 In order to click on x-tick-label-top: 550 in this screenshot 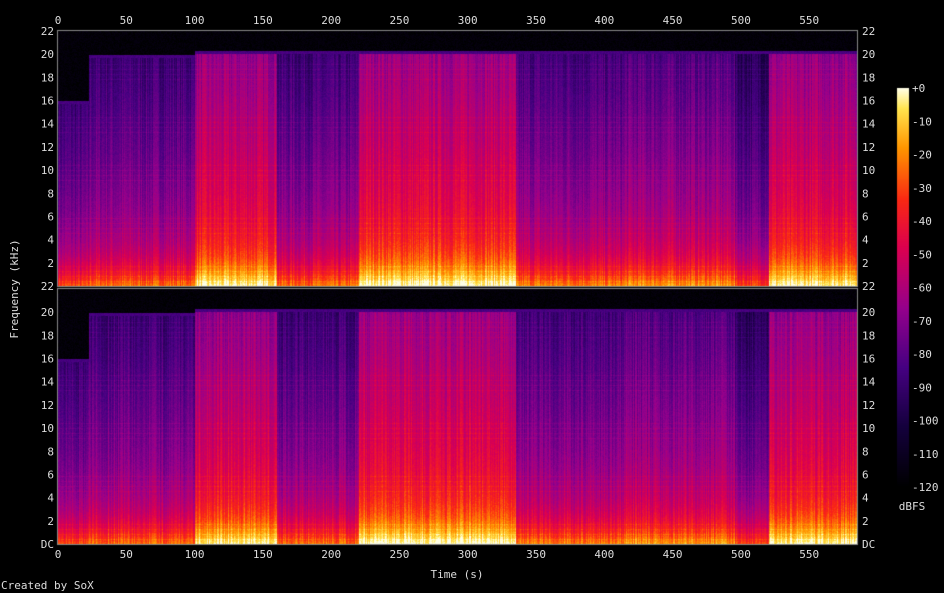, I will do `click(809, 20)`.